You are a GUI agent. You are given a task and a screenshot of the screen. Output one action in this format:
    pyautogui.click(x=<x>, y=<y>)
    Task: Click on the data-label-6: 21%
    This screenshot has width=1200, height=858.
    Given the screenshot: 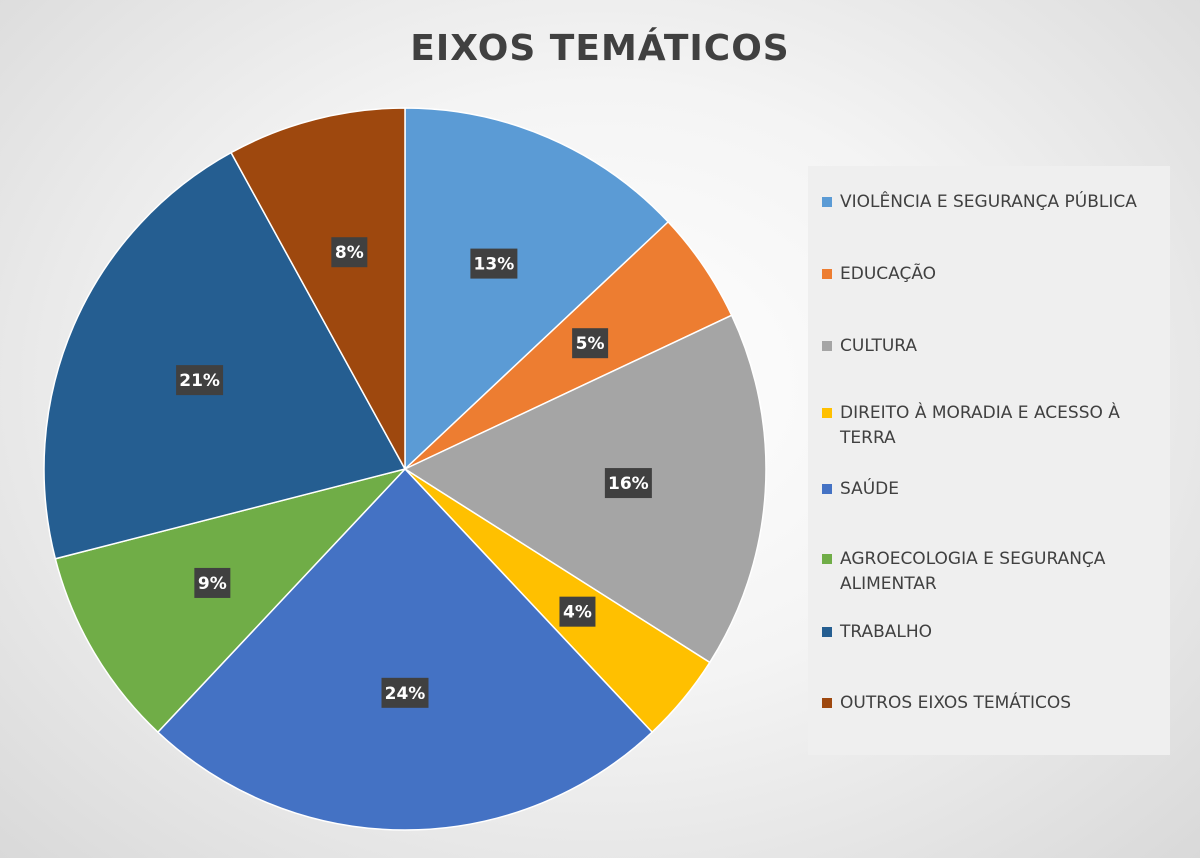 What is the action you would take?
    pyautogui.click(x=200, y=380)
    